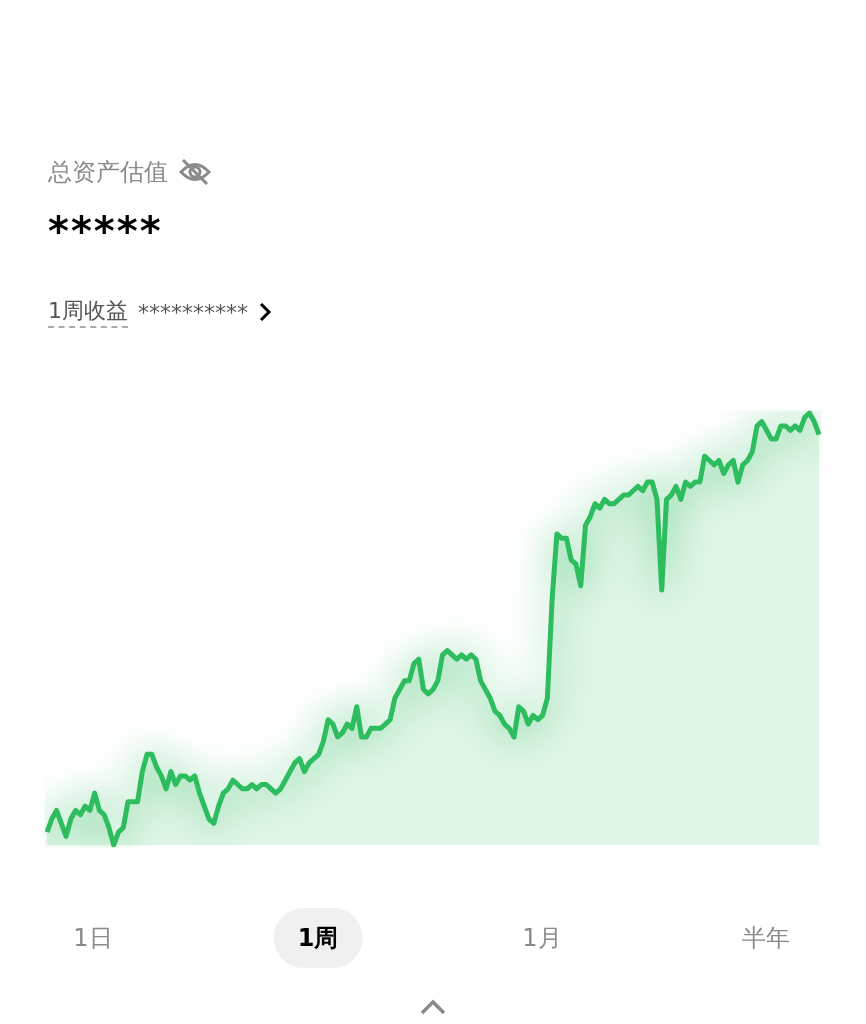 The width and height of the screenshot is (866, 1024). I want to click on text: 1月, so click(542, 938).